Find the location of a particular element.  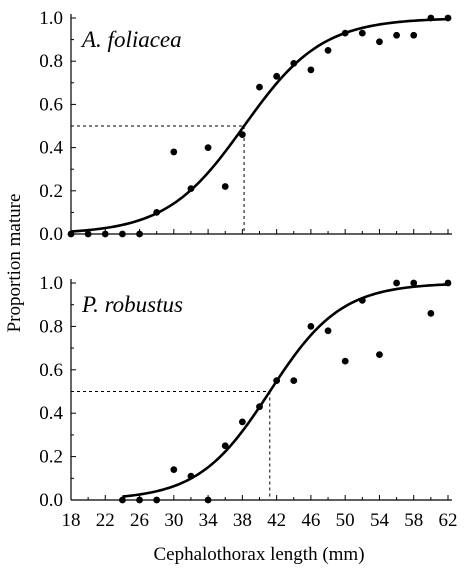

x-tick-label: 18 is located at coordinates (71, 520).